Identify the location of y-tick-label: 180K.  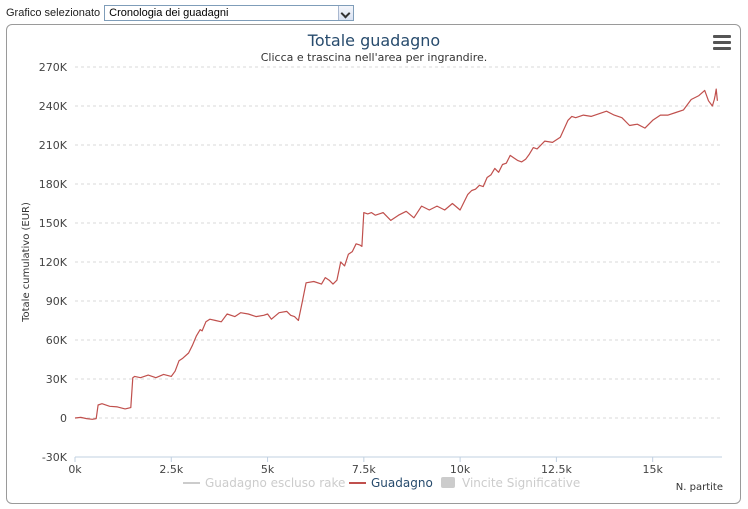
(53, 184).